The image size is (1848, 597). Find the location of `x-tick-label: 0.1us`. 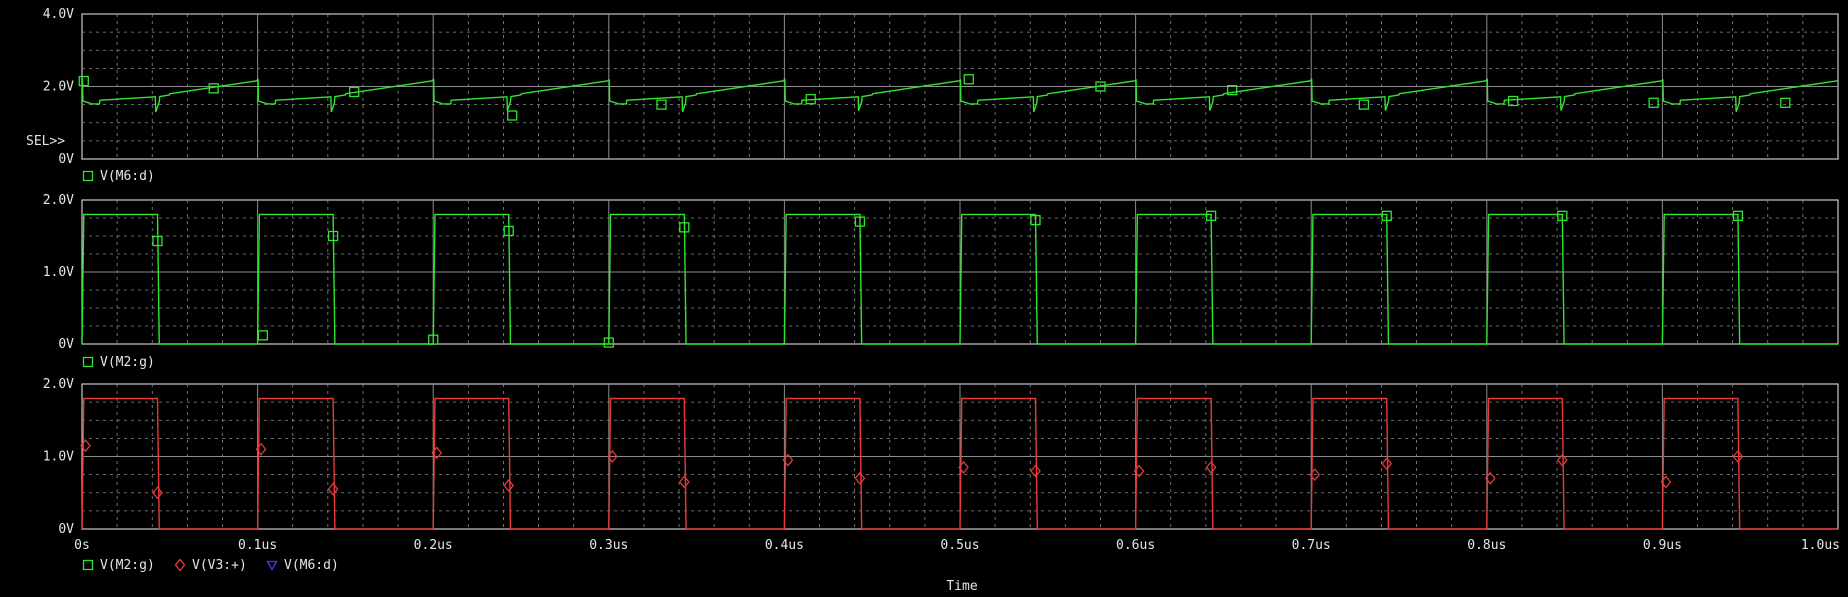

x-tick-label: 0.1us is located at coordinates (257, 545).